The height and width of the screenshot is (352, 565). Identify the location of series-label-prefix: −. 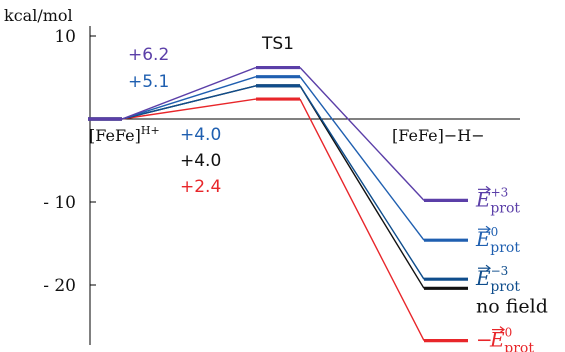
(484, 340).